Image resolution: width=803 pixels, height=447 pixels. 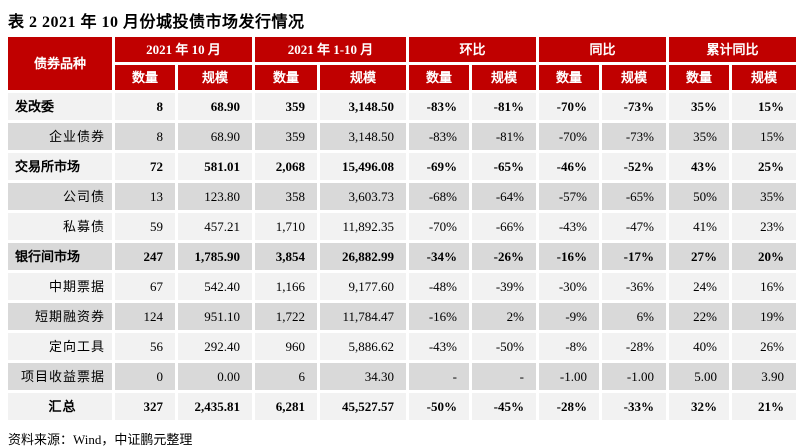 What do you see at coordinates (215, 346) in the screenshot?
I see `value-cell: 292.40` at bounding box center [215, 346].